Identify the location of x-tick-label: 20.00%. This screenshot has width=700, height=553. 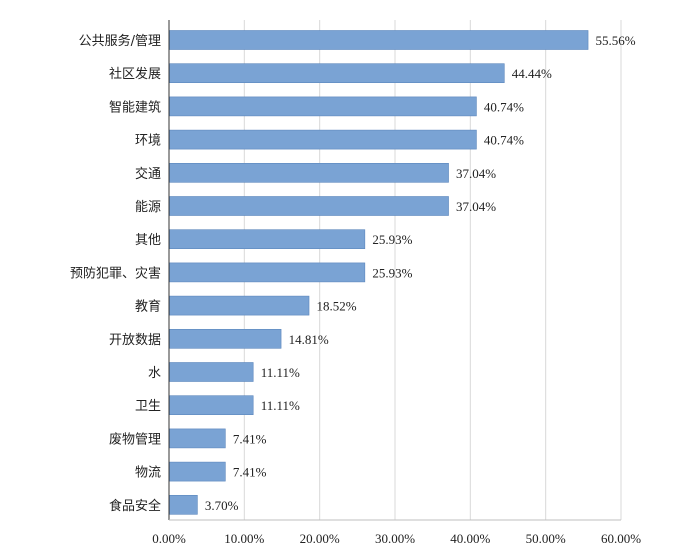
(320, 538).